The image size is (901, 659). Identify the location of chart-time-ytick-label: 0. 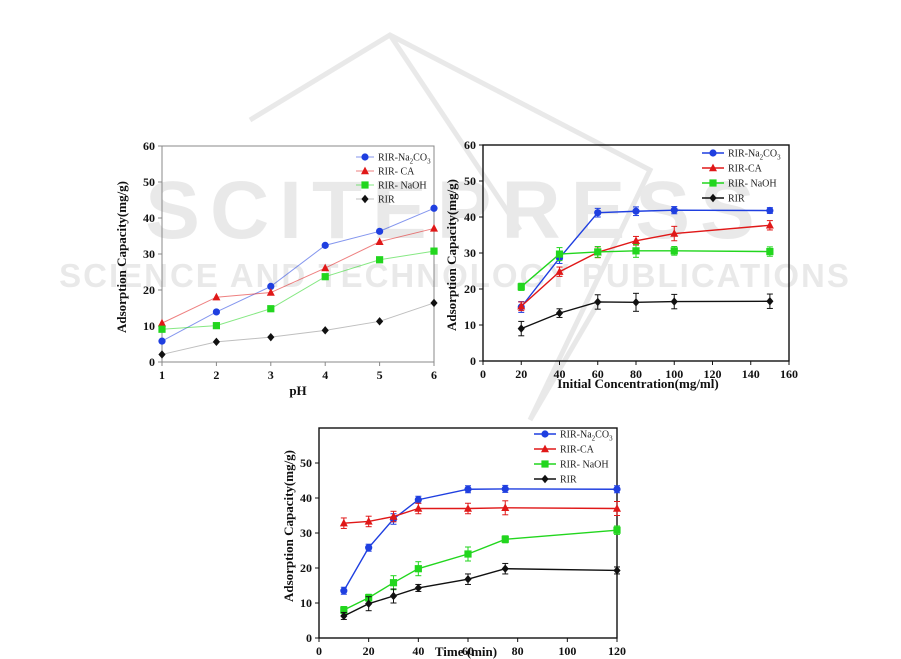
(309, 638).